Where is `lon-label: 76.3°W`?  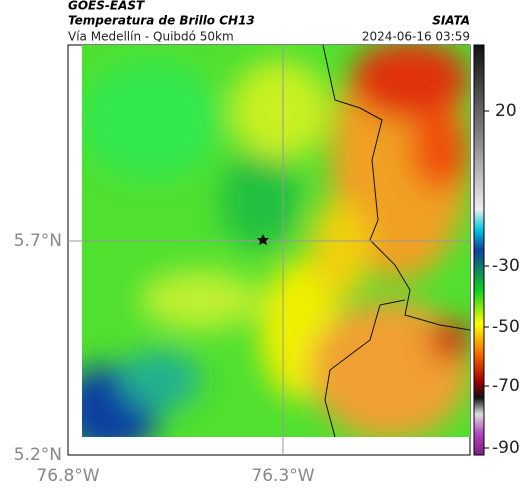
lon-label: 76.3°W is located at coordinates (282, 476).